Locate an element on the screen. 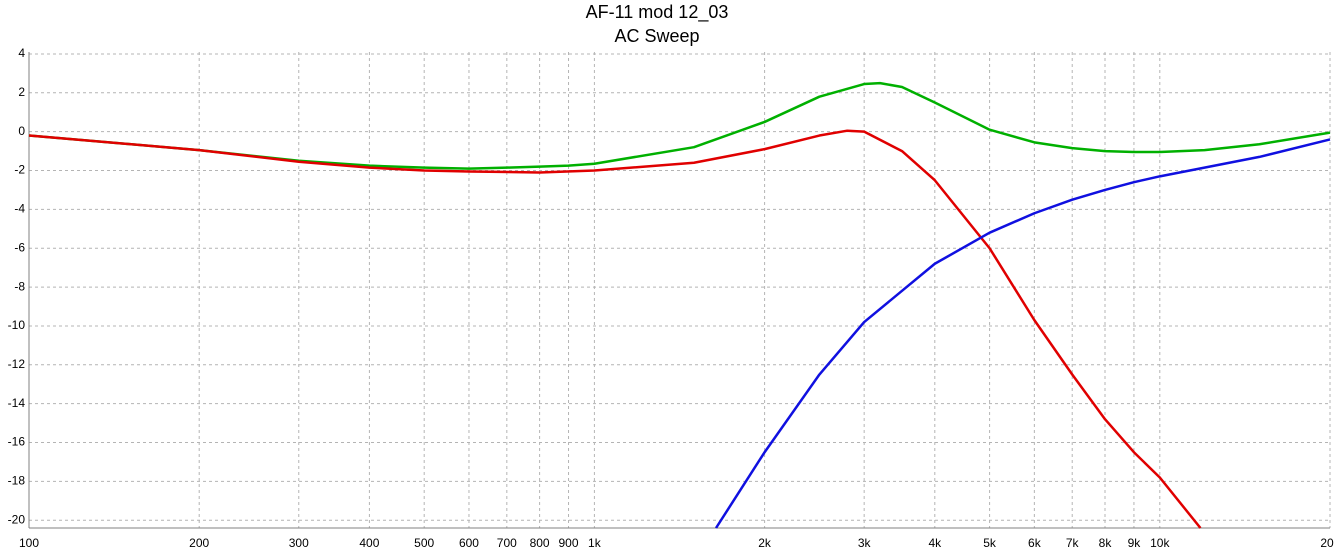  x-tick-label: 9k is located at coordinates (1135, 543).